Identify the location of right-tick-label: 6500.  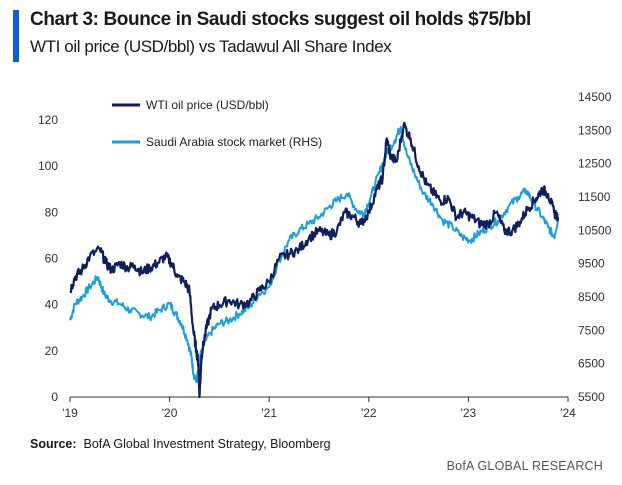
(591, 364).